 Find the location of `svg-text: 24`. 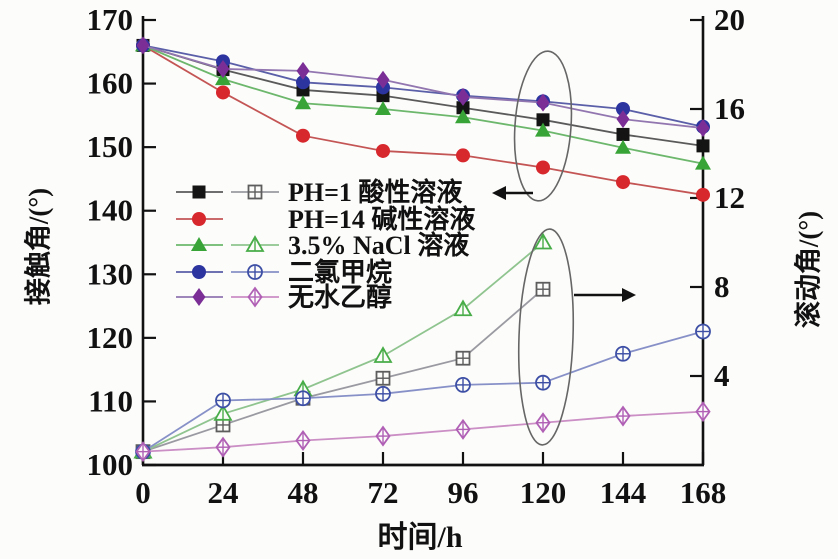

svg-text: 24 is located at coordinates (223, 492).